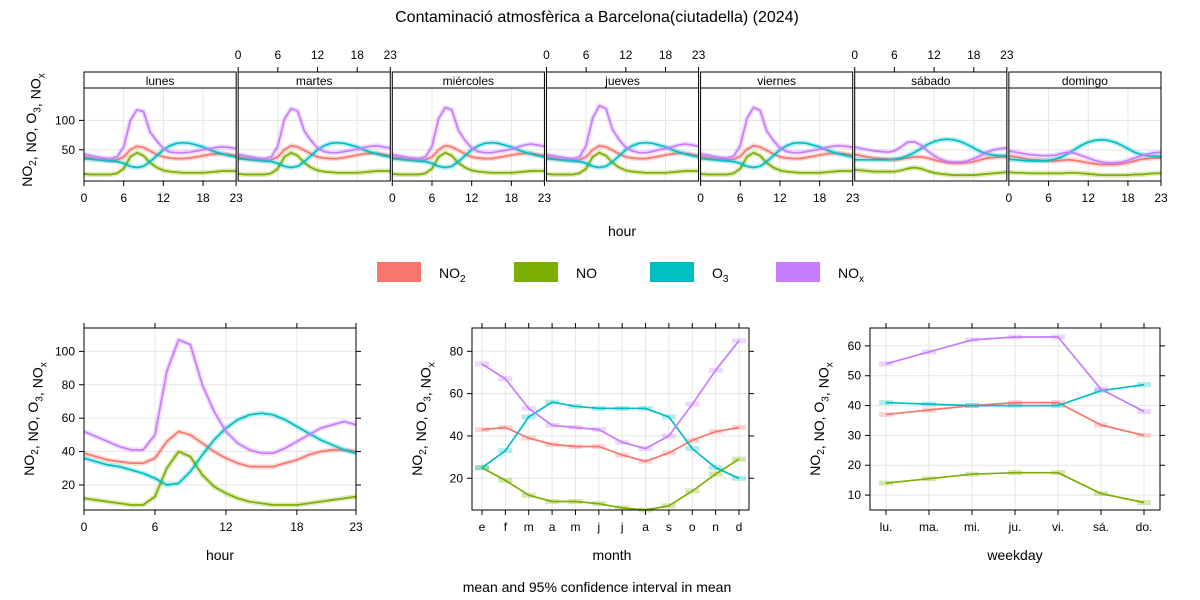 This screenshot has width=1200, height=600. What do you see at coordinates (33, 130) in the screenshot?
I see `y-axis-label-top: NO2, NO, O3, NOx` at bounding box center [33, 130].